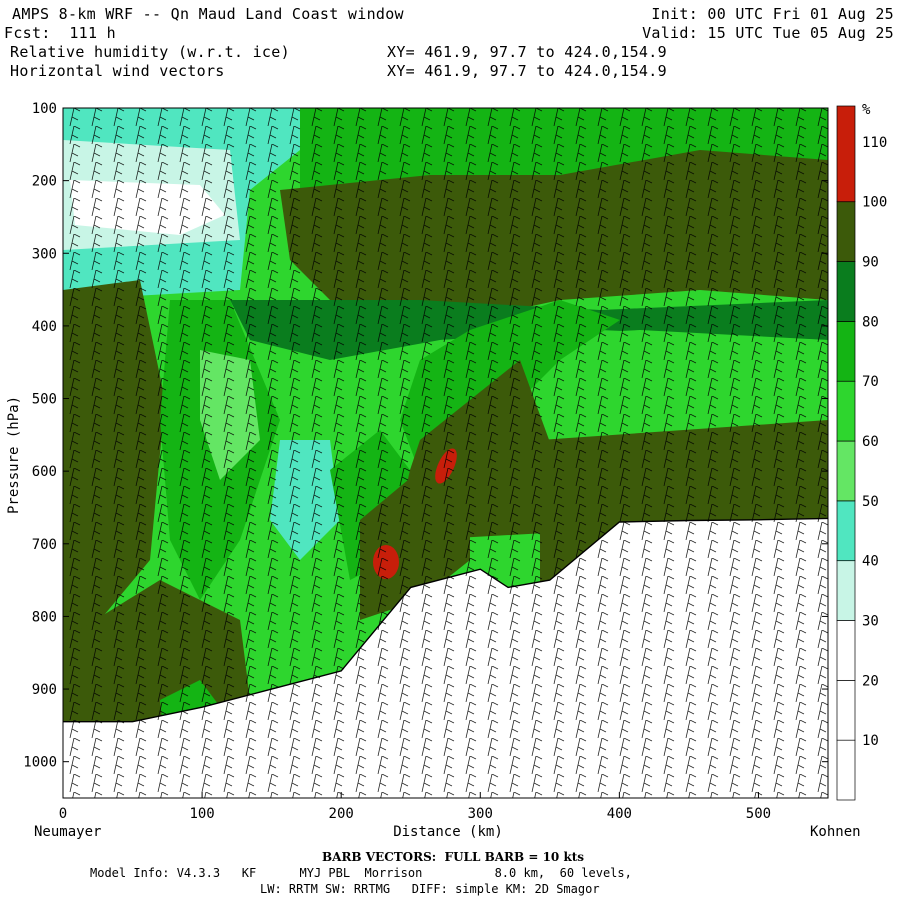  Describe the element at coordinates (870, 741) in the screenshot. I see `colorbar-label: 10` at that location.